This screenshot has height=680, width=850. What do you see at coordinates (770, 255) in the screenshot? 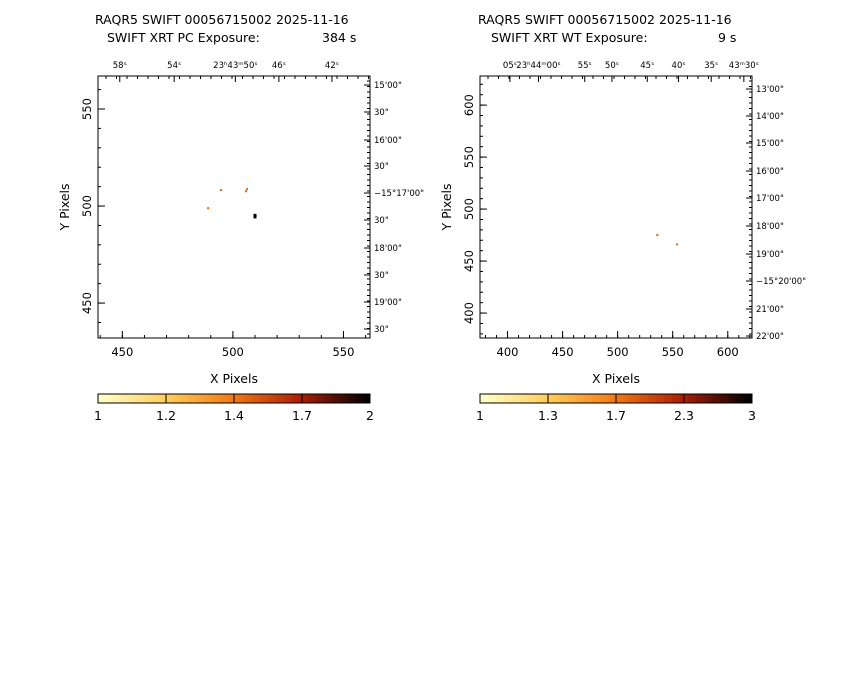
I see `dec-tick-label: 19'00"` at bounding box center [770, 255].